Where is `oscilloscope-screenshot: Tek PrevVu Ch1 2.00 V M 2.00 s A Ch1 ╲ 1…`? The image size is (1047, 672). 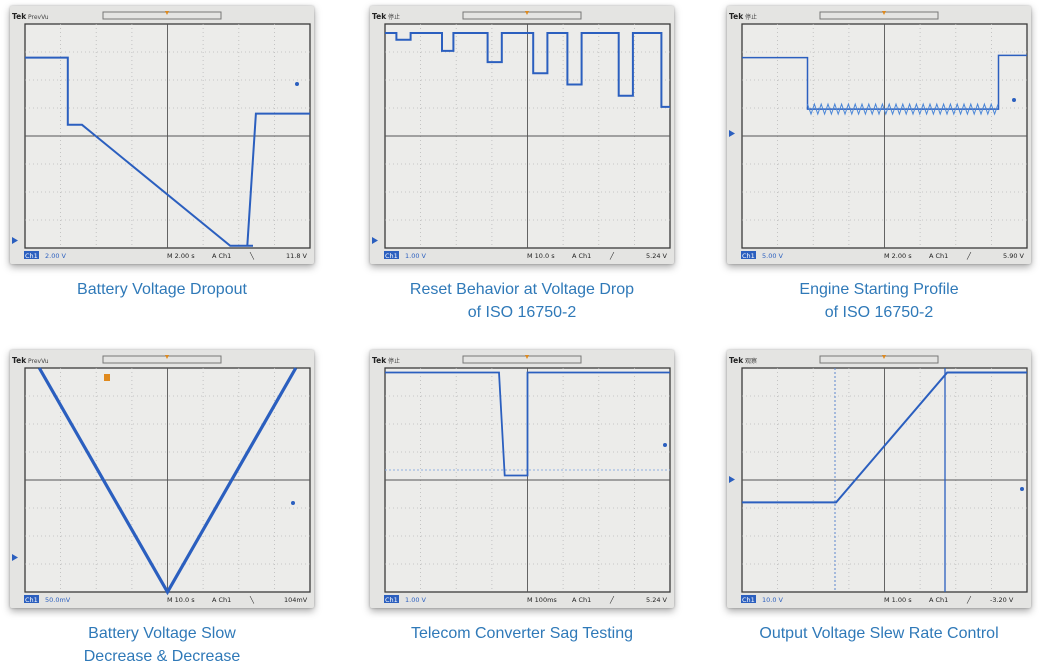 oscilloscope-screenshot: Tek PrevVu Ch1 2.00 V M 2.00 s A Ch1 ╲ 1… is located at coordinates (162, 135).